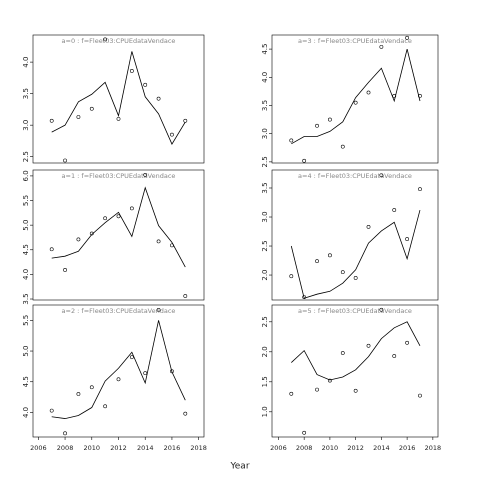 The image size is (480, 480). I want to click on y-tick-label: 5.5, so click(26, 200).